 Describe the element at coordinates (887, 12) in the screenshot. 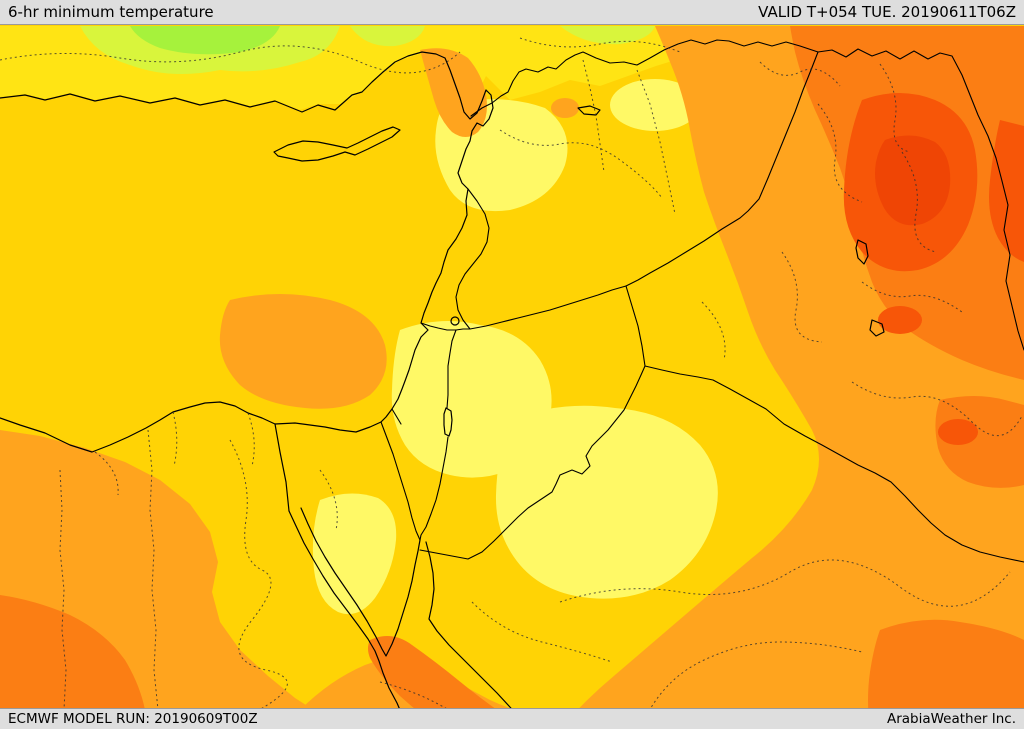

I see `valid-time-label: VALID T+054 TUE. 20190611T06Z` at that location.